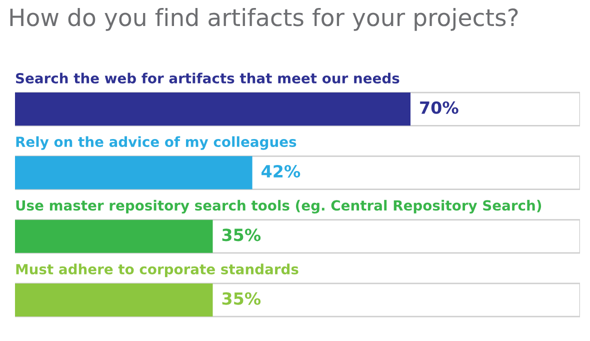 Image resolution: width=590 pixels, height=341 pixels. I want to click on y-tick-label: Use master repository search tools (eg. Central Repository Search), so click(279, 207).